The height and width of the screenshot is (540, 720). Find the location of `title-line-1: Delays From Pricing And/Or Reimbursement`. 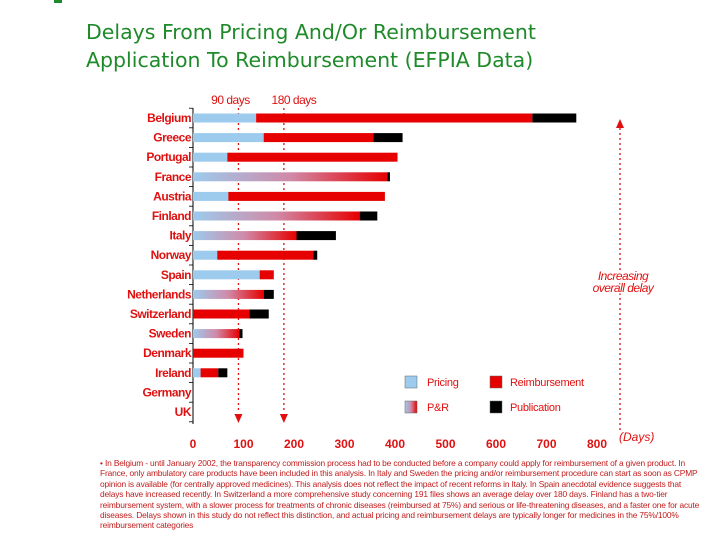

title-line-1: Delays From Pricing And/Or Reimbursement is located at coordinates (311, 32).